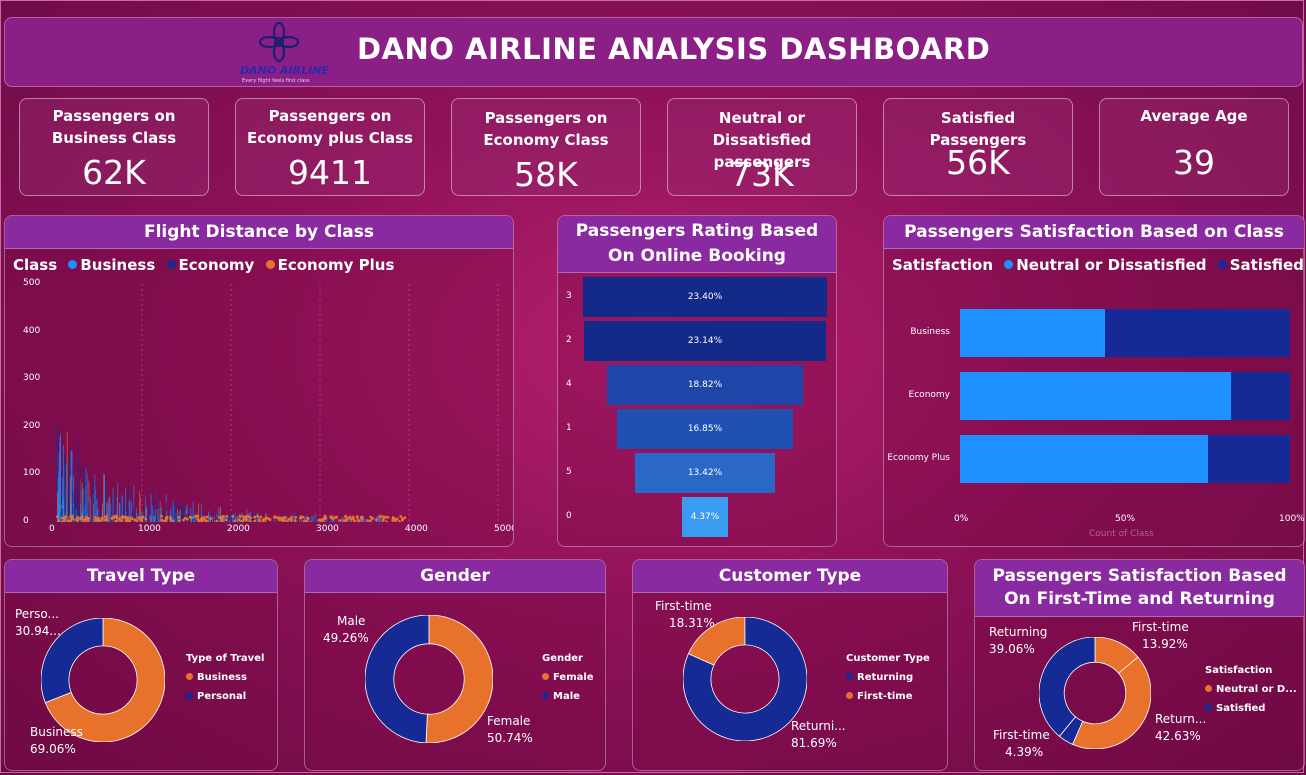 The image size is (1306, 775). Describe the element at coordinates (705, 297) in the screenshot. I see `funnel-bar: 23.40%` at that location.